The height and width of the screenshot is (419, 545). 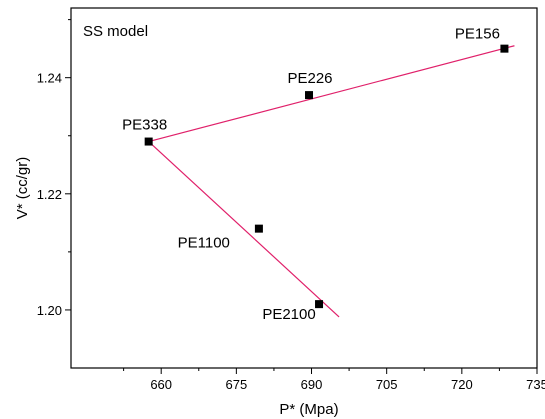 What do you see at coordinates (504, 48) in the screenshot?
I see `data-point-pe156` at bounding box center [504, 48].